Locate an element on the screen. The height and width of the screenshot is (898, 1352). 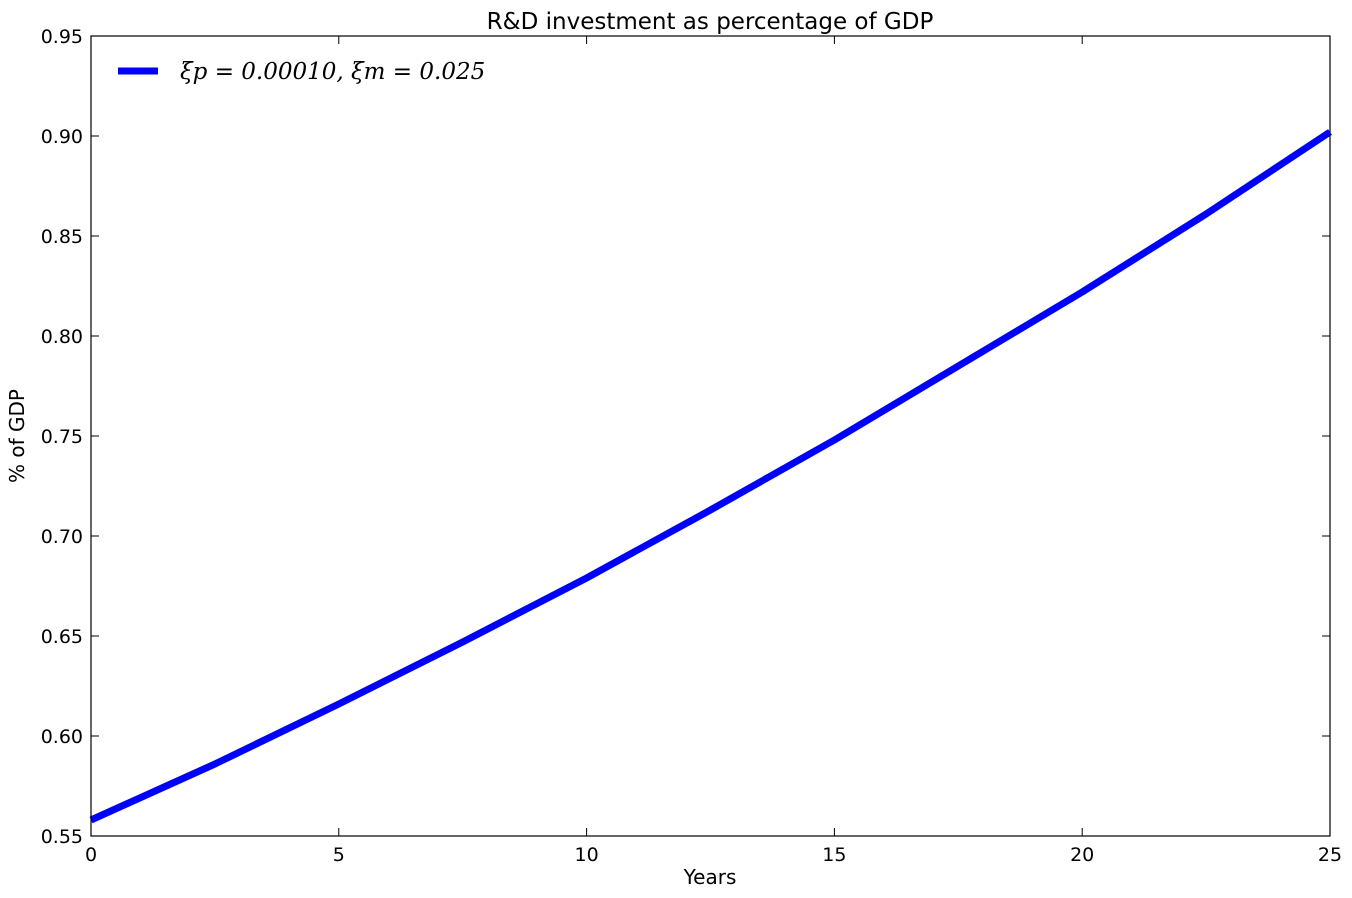
y-tick-label: 0.70 is located at coordinates (62, 537).